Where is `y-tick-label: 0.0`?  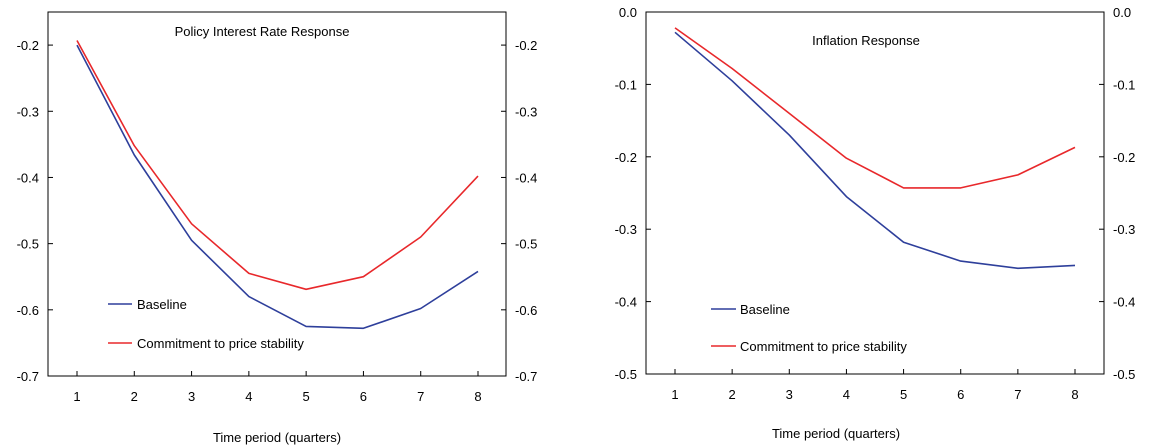
y-tick-label: 0.0 is located at coordinates (628, 12).